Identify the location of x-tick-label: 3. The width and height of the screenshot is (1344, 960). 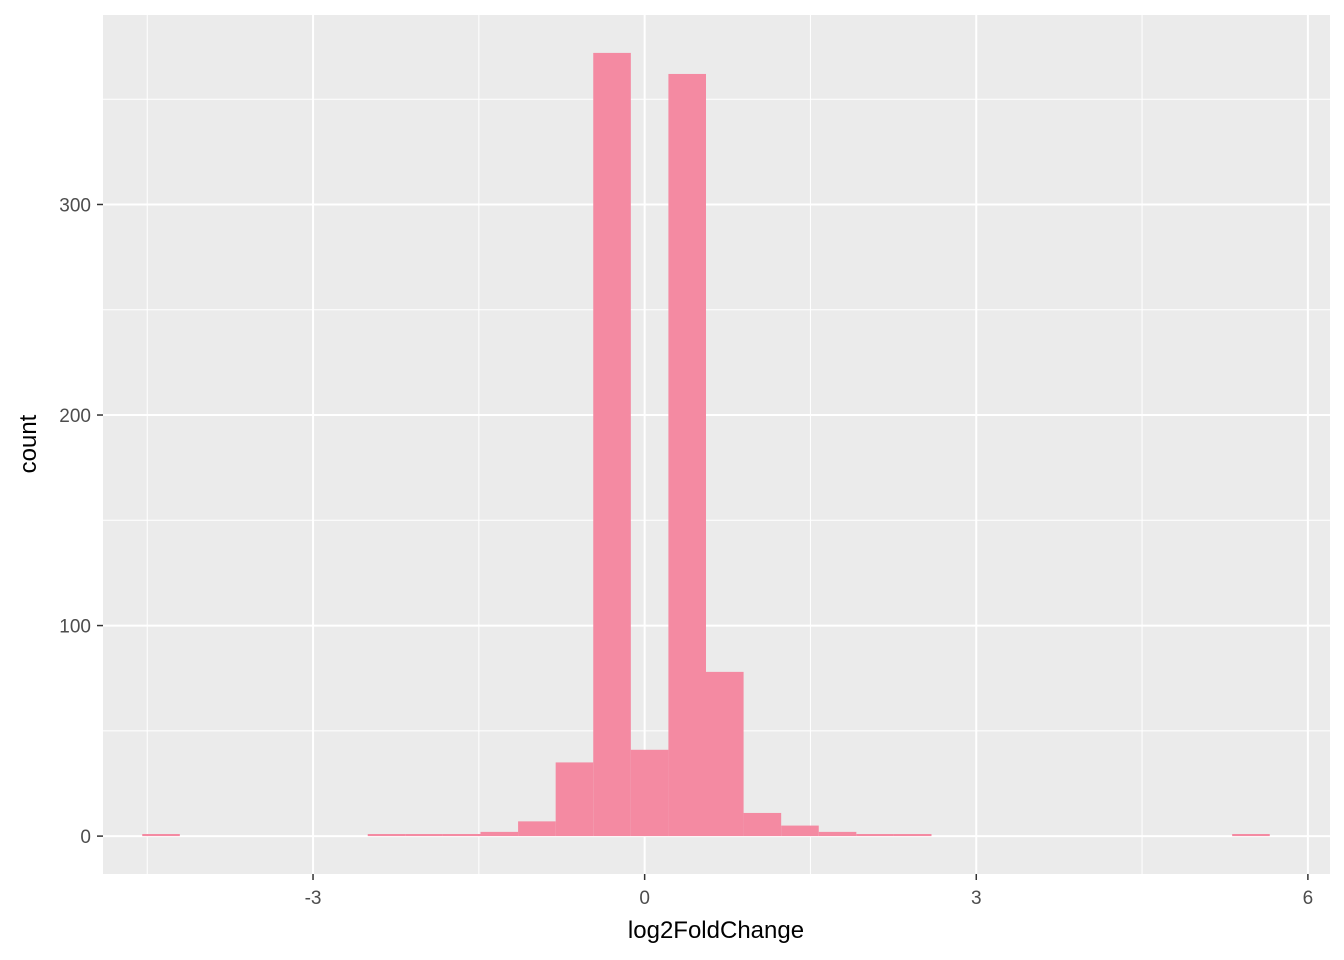
(976, 898).